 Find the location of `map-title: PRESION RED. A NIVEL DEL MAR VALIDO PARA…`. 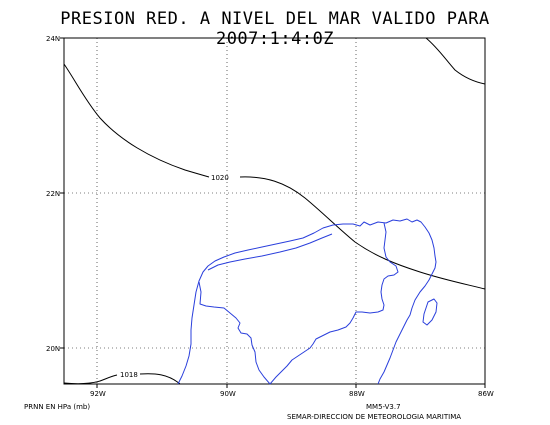

map-title: PRESION RED. A NIVEL DEL MAR VALIDO PARA… is located at coordinates (275, 29).